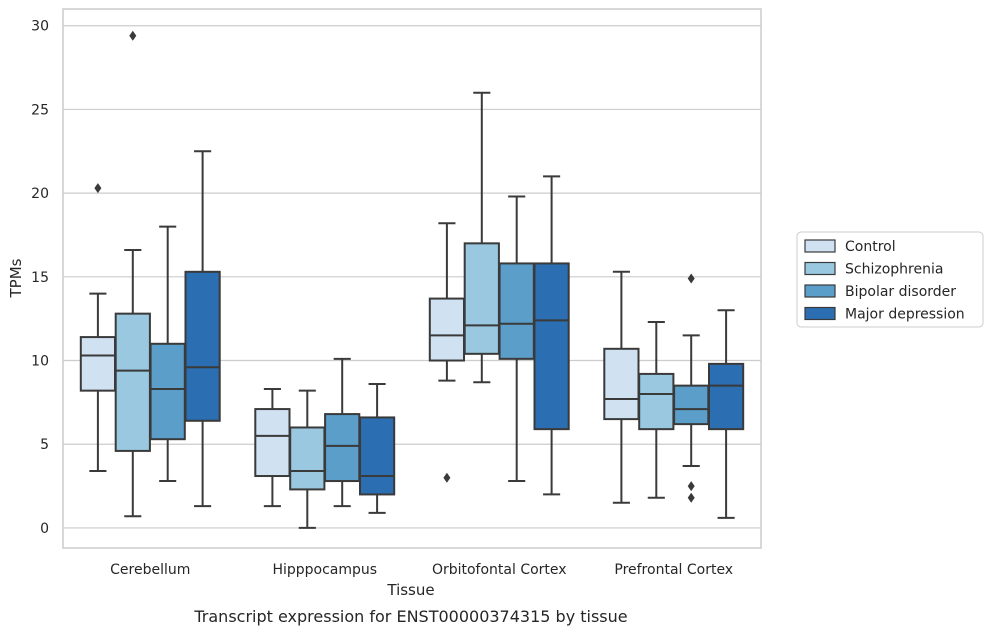 Image resolution: width=993 pixels, height=634 pixels. Describe the element at coordinates (40, 278) in the screenshot. I see `y-tick-label: 15` at that location.